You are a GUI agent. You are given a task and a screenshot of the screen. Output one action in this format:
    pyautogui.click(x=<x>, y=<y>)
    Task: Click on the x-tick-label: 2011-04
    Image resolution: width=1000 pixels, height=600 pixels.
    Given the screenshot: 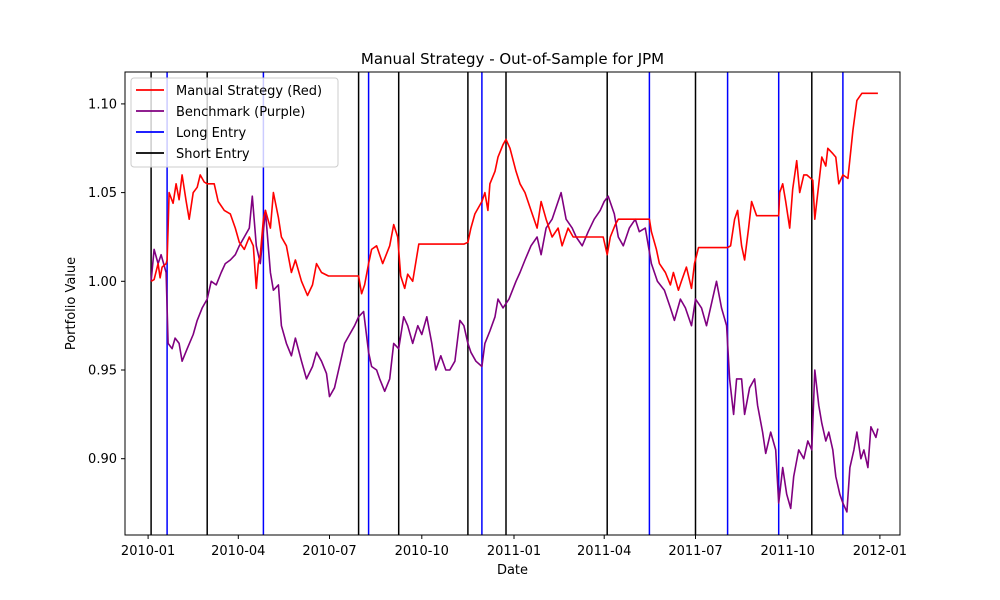 What is the action you would take?
    pyautogui.click(x=604, y=551)
    